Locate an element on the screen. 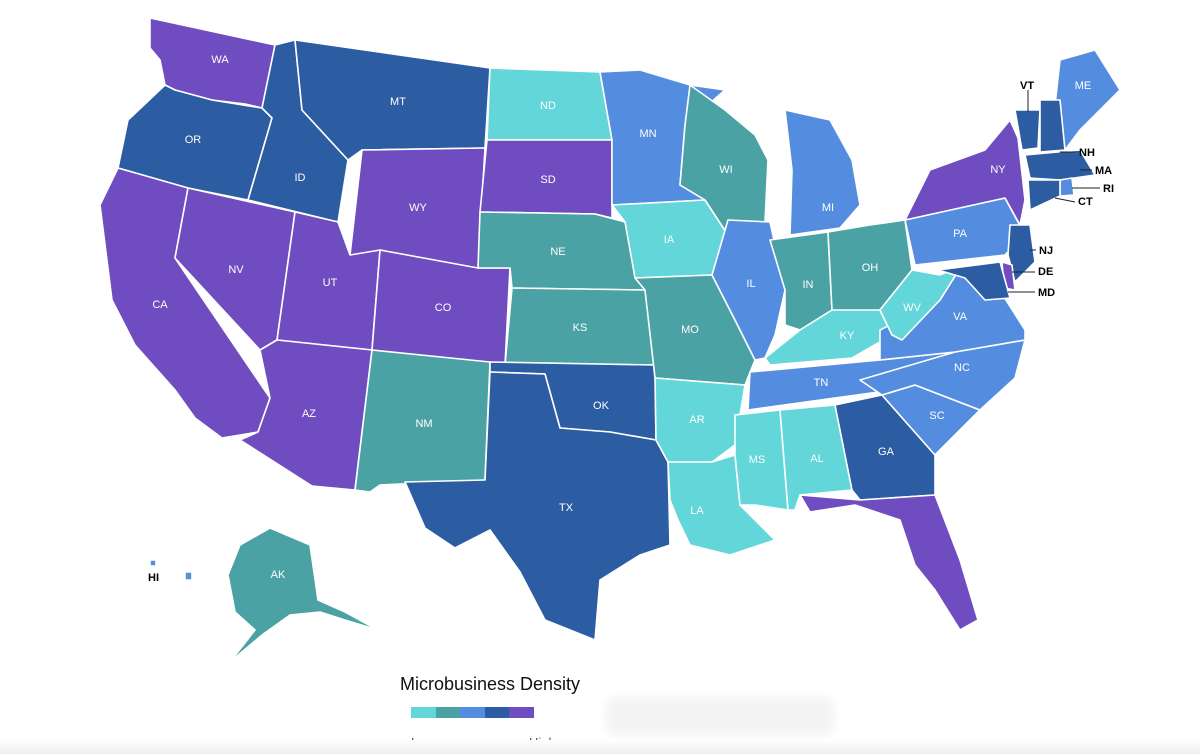 The width and height of the screenshot is (1200, 754). state-label-nc: NC is located at coordinates (962, 368).